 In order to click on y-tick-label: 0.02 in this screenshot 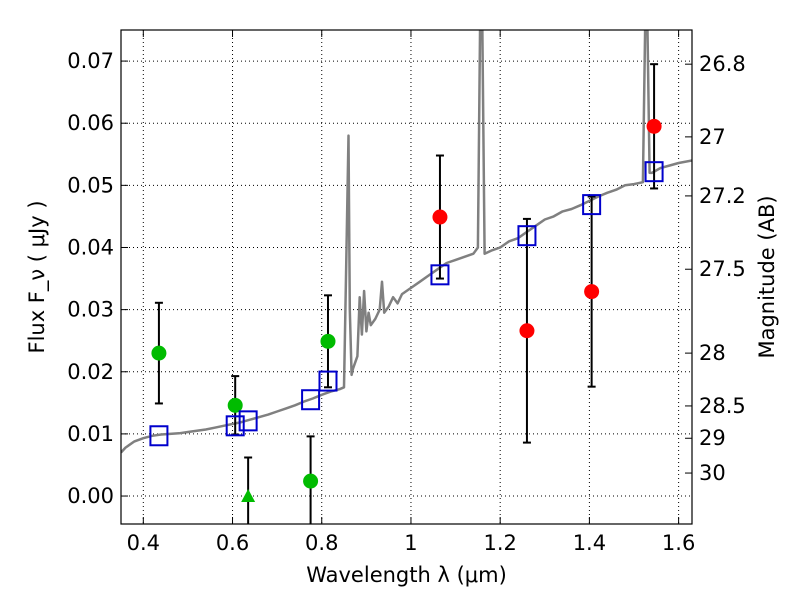, I will do `click(90, 372)`.